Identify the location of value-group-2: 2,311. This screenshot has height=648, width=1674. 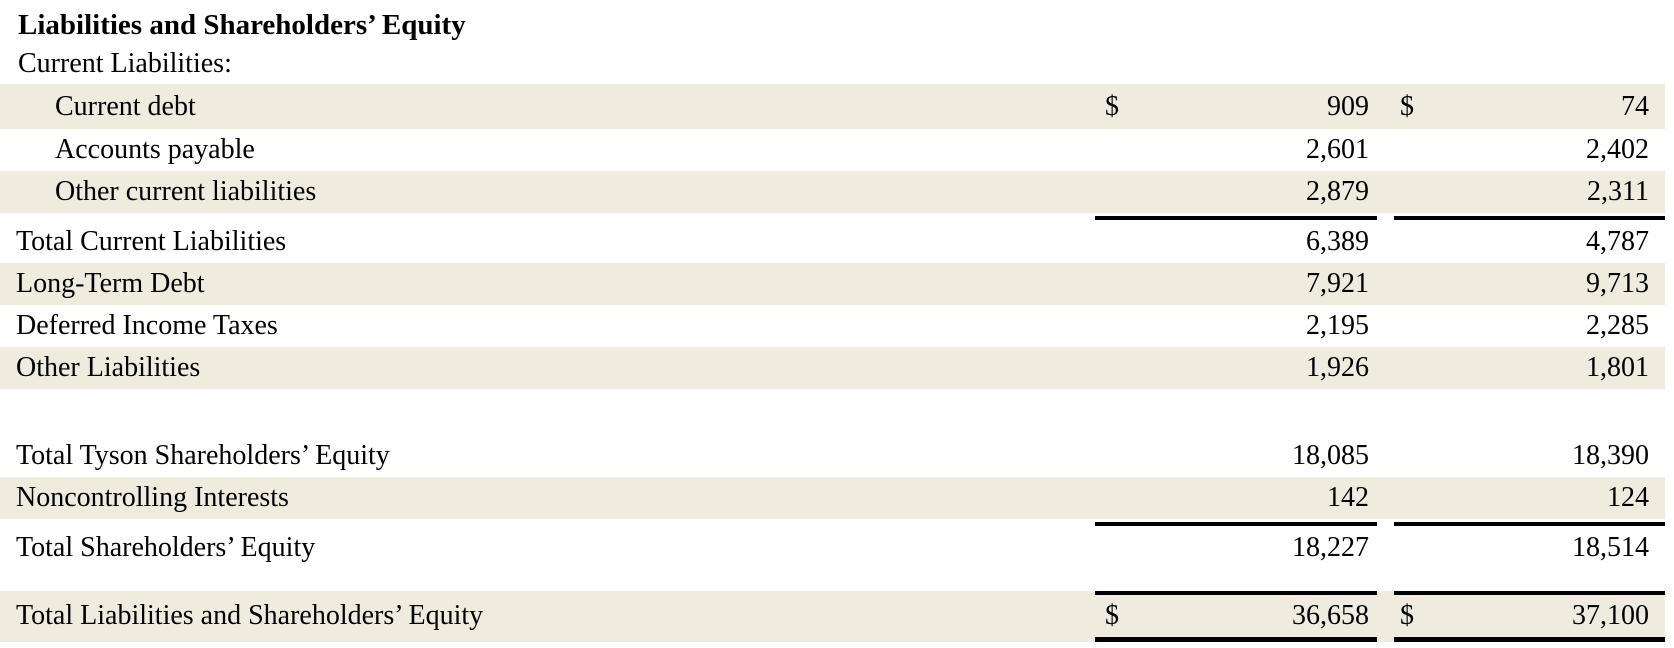
(1529, 192).